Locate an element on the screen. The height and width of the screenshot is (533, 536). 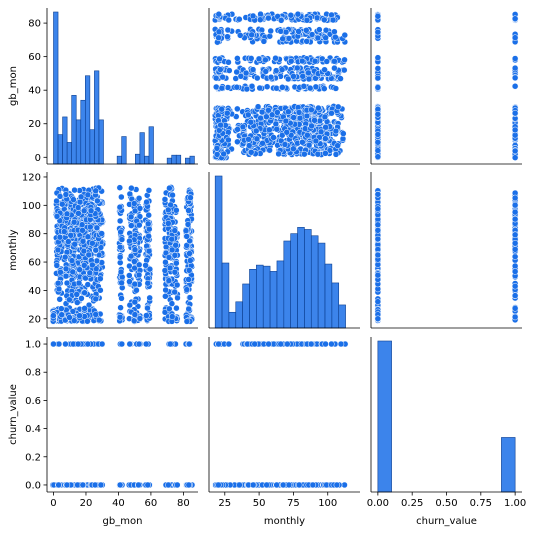
y-tick-label: 20 is located at coordinates (34, 319).